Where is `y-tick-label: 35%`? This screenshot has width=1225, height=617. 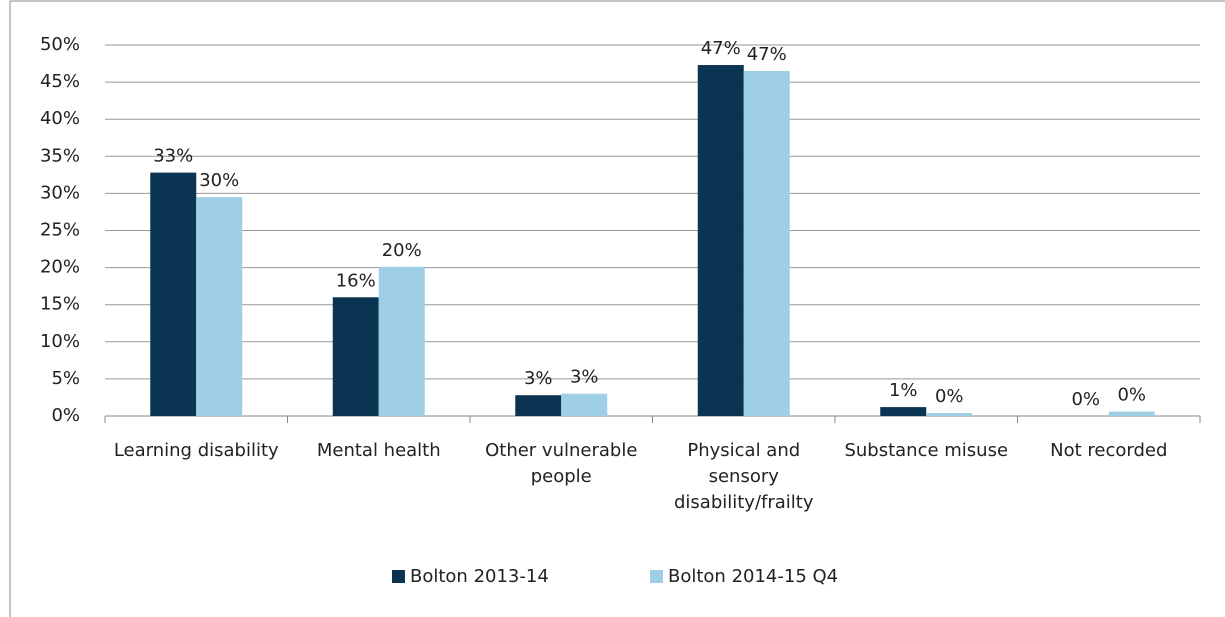 y-tick-label: 35% is located at coordinates (60, 155).